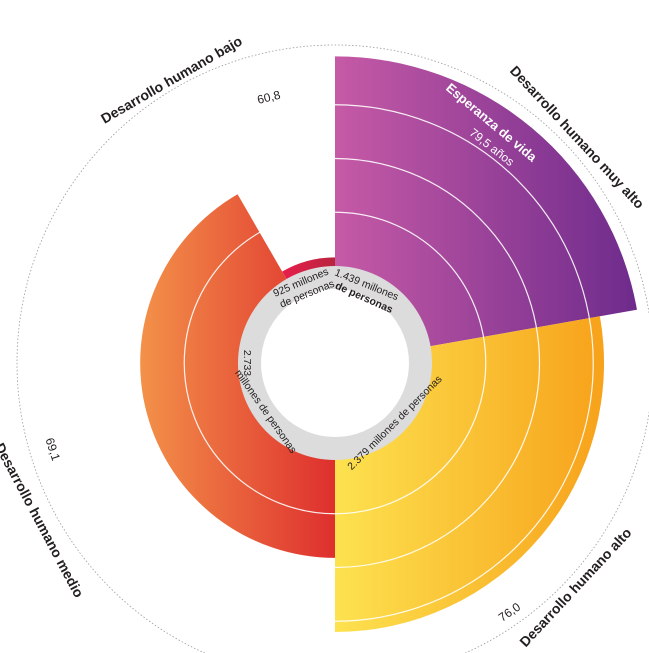 Image resolution: width=649 pixels, height=653 pixels. I want to click on value-label-medio: 69,1, so click(52, 449).